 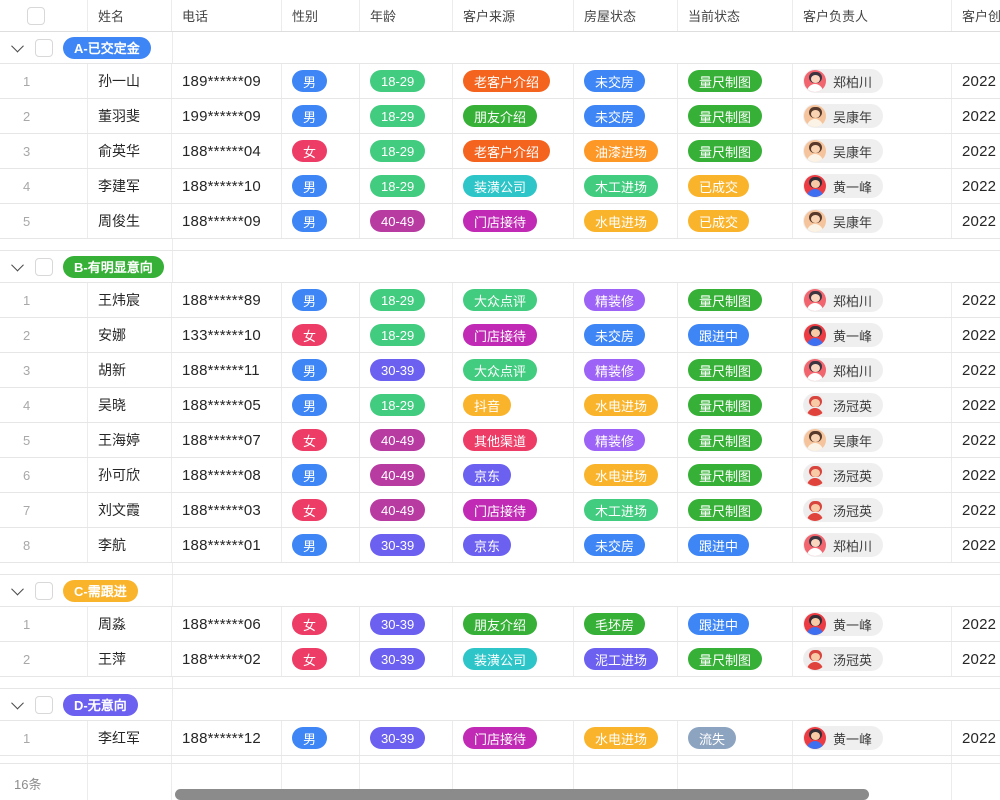 I want to click on source-cell: 朋友介绍, so click(x=513, y=116).